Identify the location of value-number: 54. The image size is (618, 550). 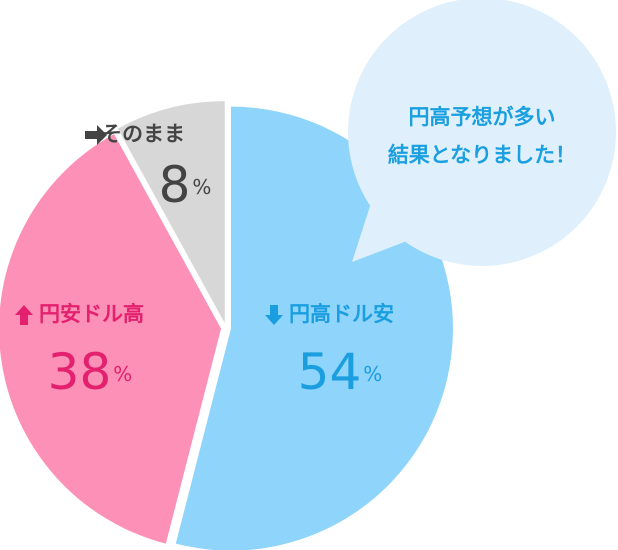
(330, 372).